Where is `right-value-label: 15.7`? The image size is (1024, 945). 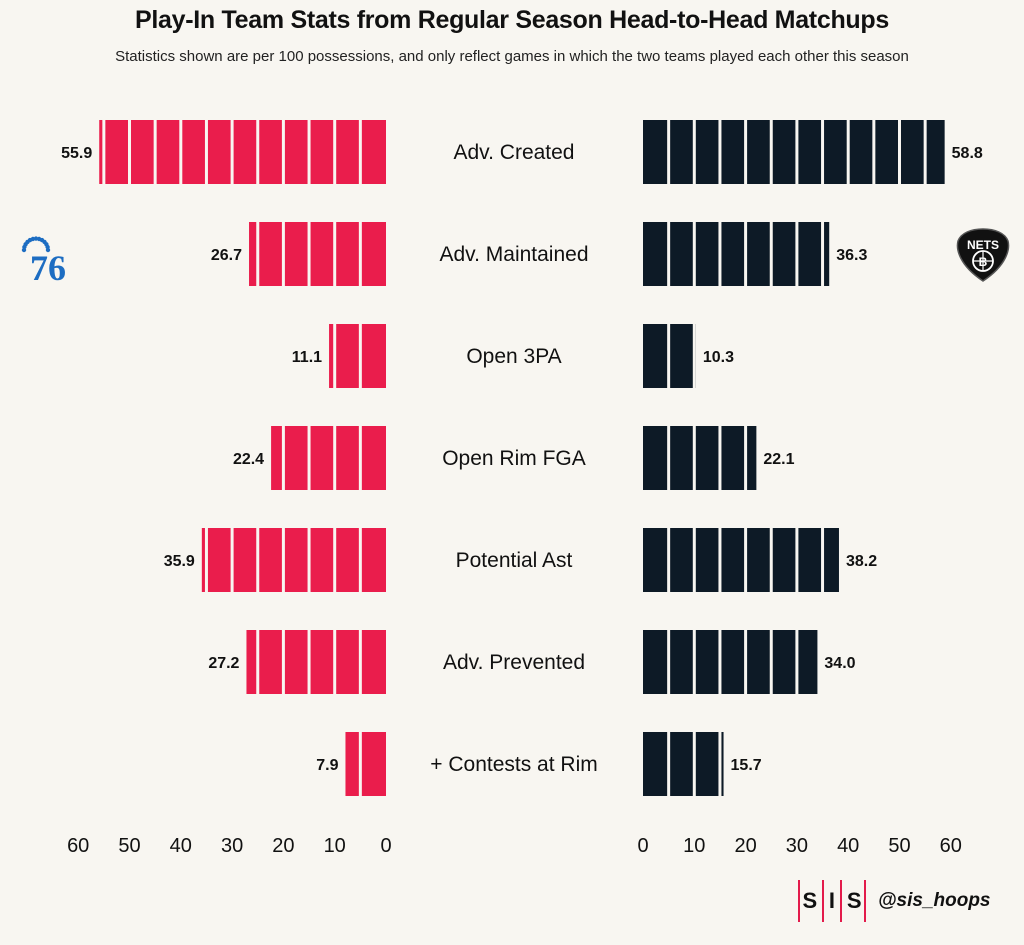
right-value-label: 15.7 is located at coordinates (746, 765).